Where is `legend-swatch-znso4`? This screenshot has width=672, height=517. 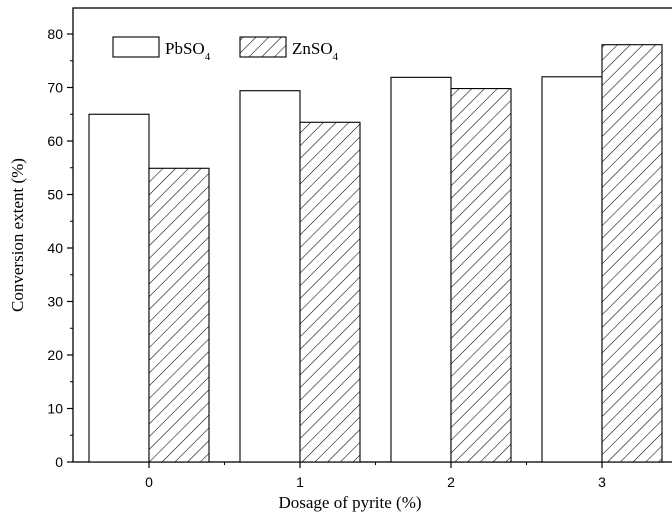 legend-swatch-znso4 is located at coordinates (263, 47).